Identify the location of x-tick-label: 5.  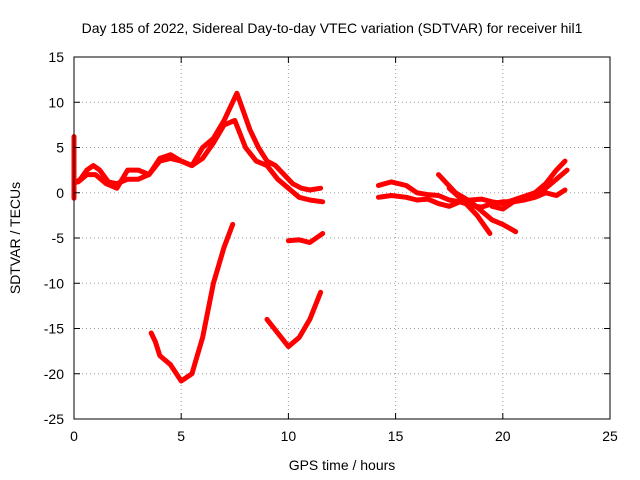
(181, 436).